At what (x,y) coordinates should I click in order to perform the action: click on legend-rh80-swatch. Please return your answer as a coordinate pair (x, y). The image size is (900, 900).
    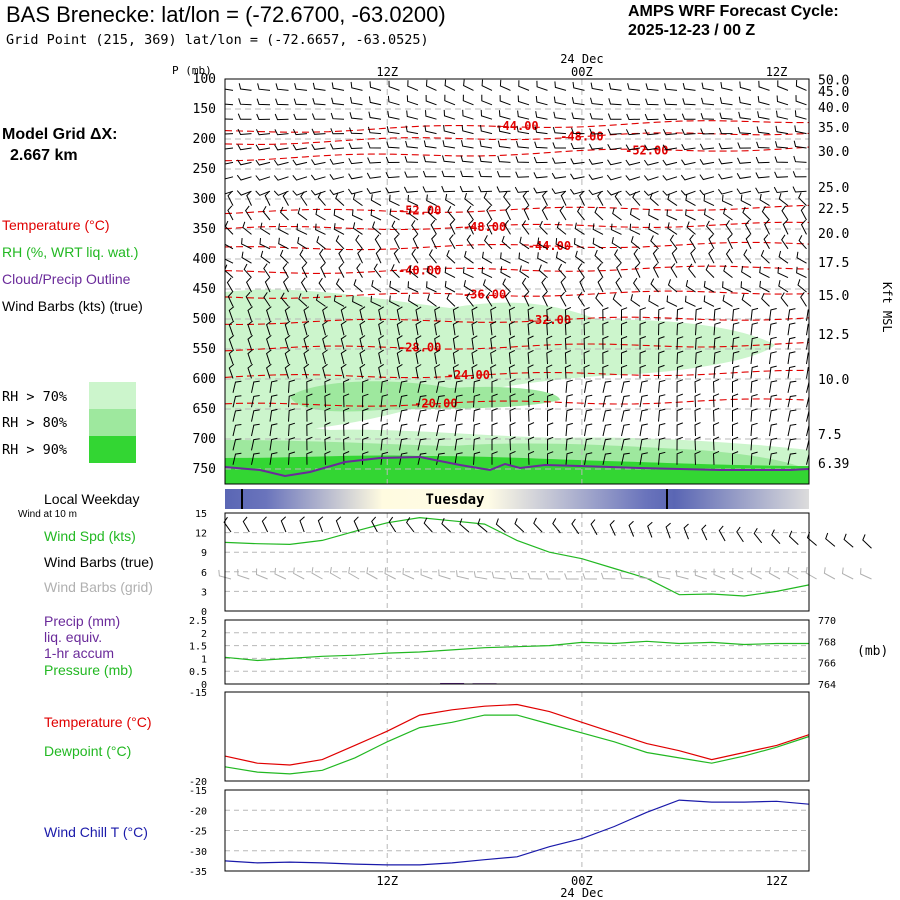
    Looking at the image, I should click on (112, 422).